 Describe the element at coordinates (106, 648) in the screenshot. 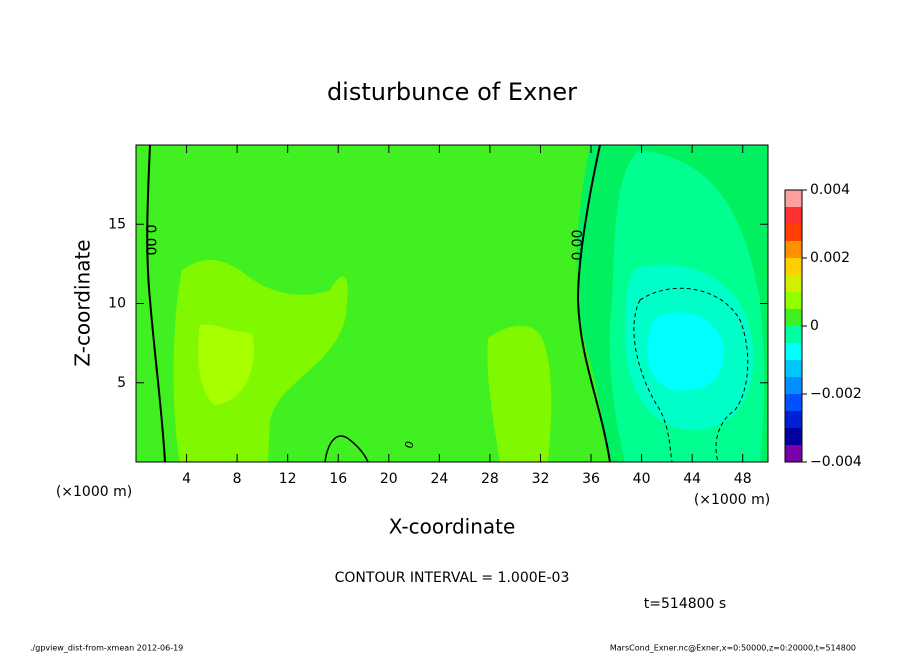

I see `footer-left: ./gpview_dist-from-xmean 2012-06-19` at that location.